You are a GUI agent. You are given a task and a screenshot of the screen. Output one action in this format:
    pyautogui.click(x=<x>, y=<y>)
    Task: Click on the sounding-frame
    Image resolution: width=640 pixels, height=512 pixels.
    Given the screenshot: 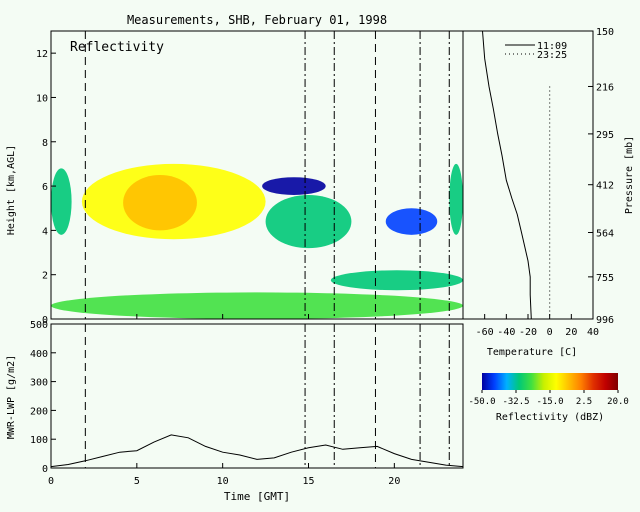 What is the action you would take?
    pyautogui.click(x=528, y=175)
    